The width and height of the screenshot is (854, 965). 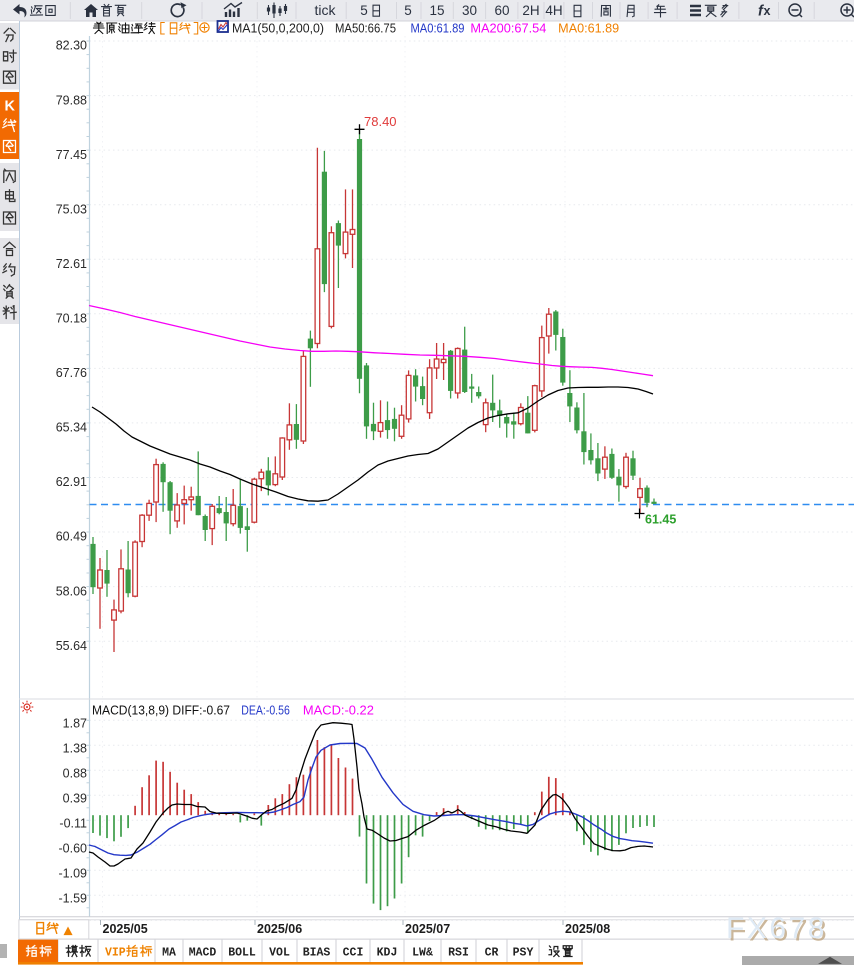 I want to click on svg-text: MACD, so click(x=203, y=953).